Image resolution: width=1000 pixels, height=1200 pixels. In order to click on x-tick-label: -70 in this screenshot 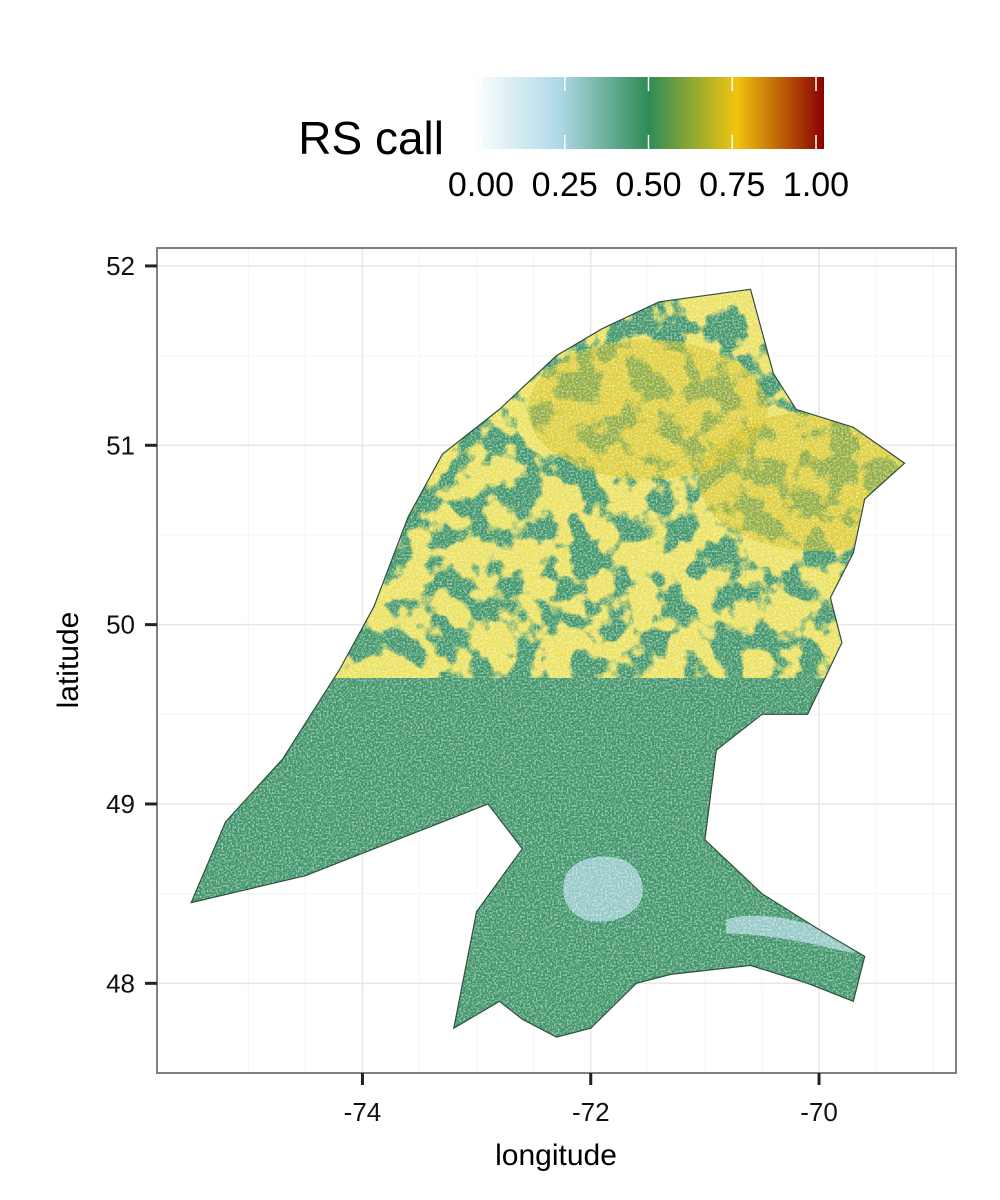, I will do `click(819, 1112)`.